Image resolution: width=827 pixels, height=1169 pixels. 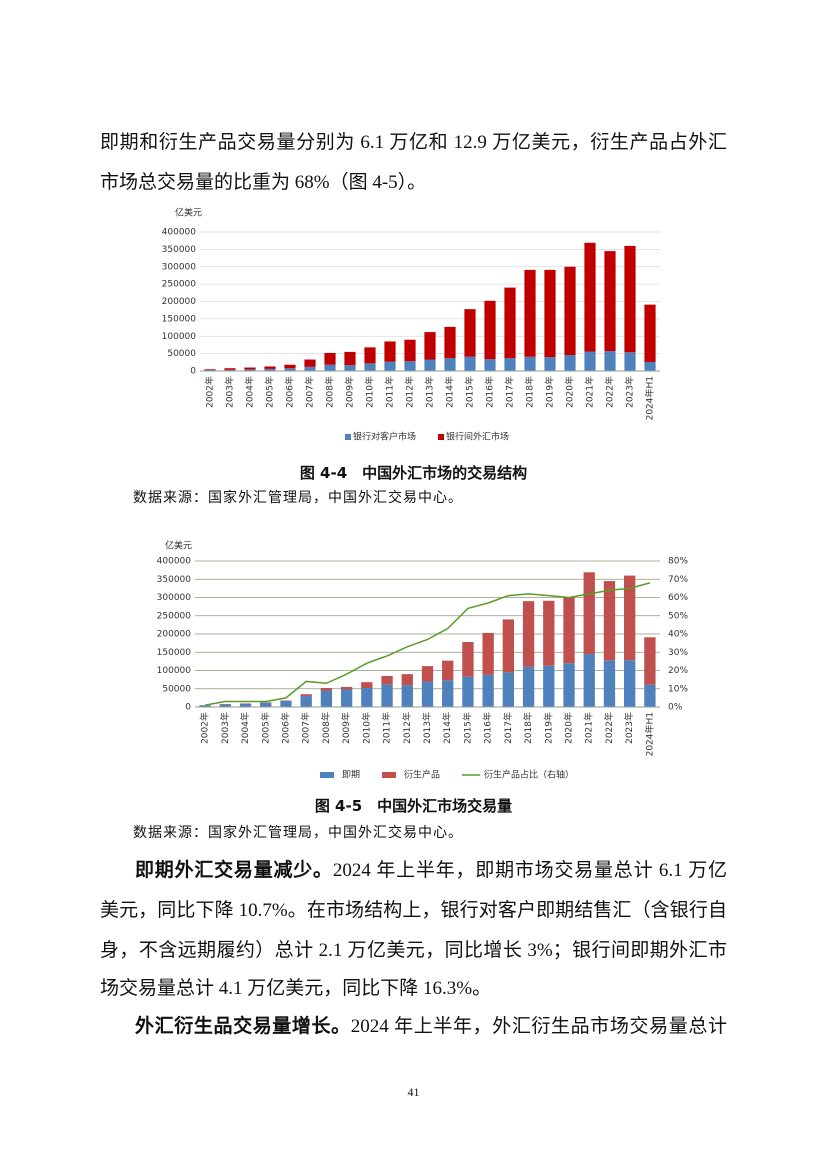 I want to click on y-tick-label: 0, so click(x=188, y=708).